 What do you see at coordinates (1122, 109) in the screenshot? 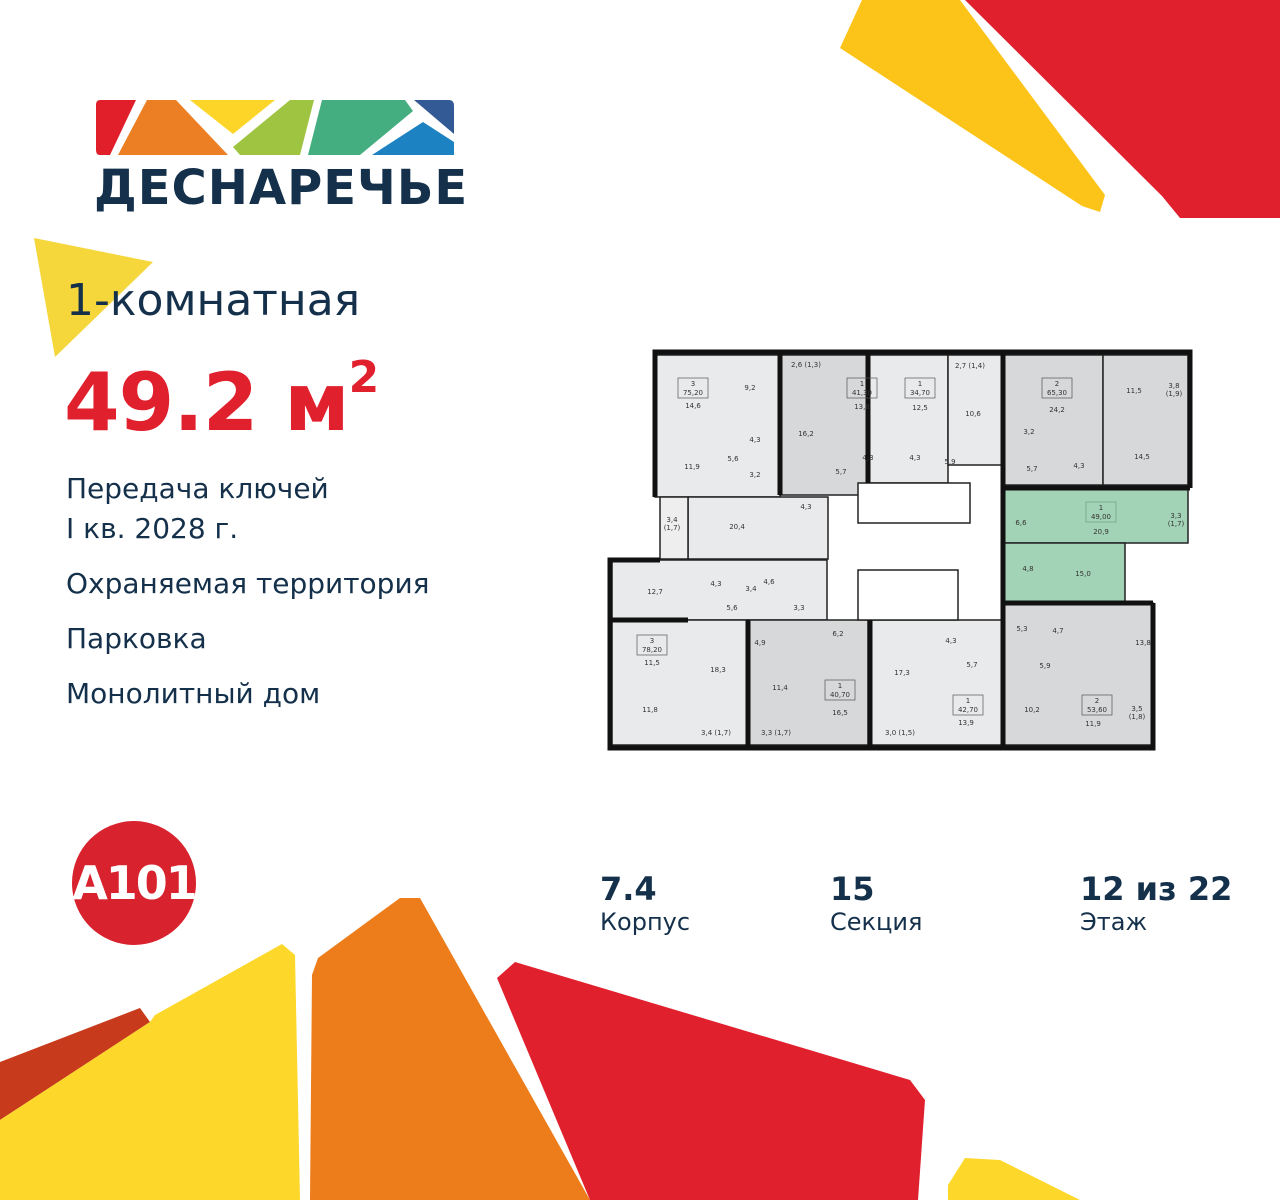
I see `red-shape-top` at bounding box center [1122, 109].